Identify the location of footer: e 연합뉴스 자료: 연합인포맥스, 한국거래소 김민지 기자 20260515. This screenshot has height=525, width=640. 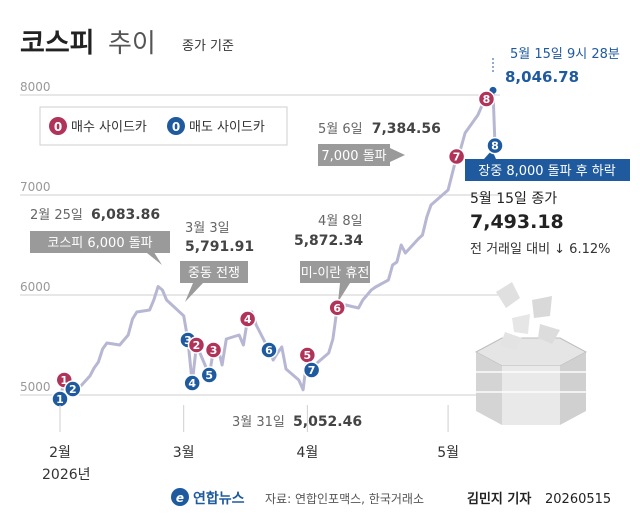
(391, 497).